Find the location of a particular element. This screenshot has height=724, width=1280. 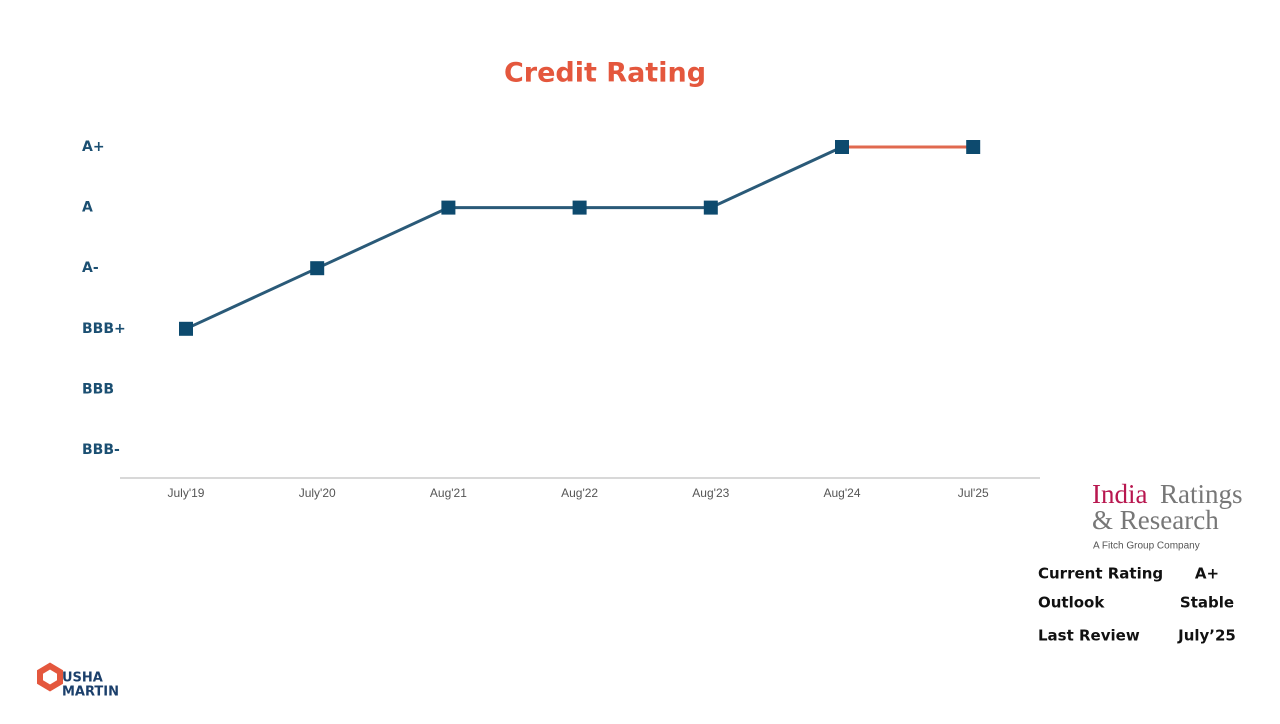

x-tick-label: Aug'21 is located at coordinates (448, 493).